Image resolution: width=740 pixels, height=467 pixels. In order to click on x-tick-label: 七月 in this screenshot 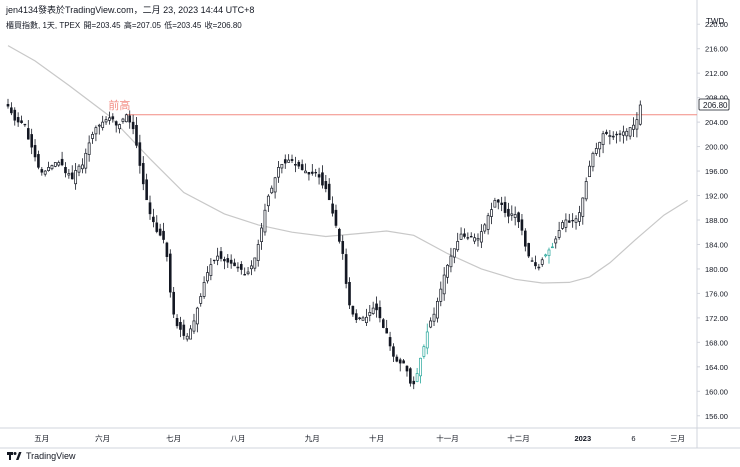, I will do `click(173, 438)`.